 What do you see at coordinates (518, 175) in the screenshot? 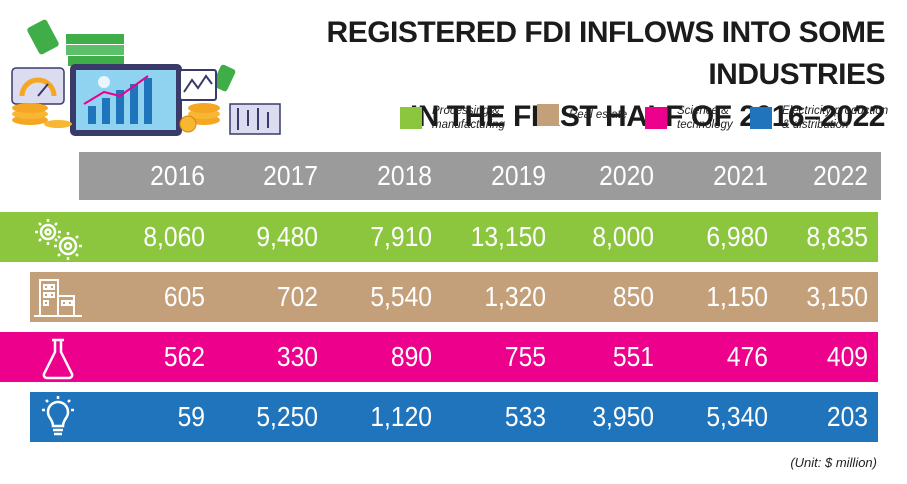
I see `year-label: 2019` at bounding box center [518, 175].